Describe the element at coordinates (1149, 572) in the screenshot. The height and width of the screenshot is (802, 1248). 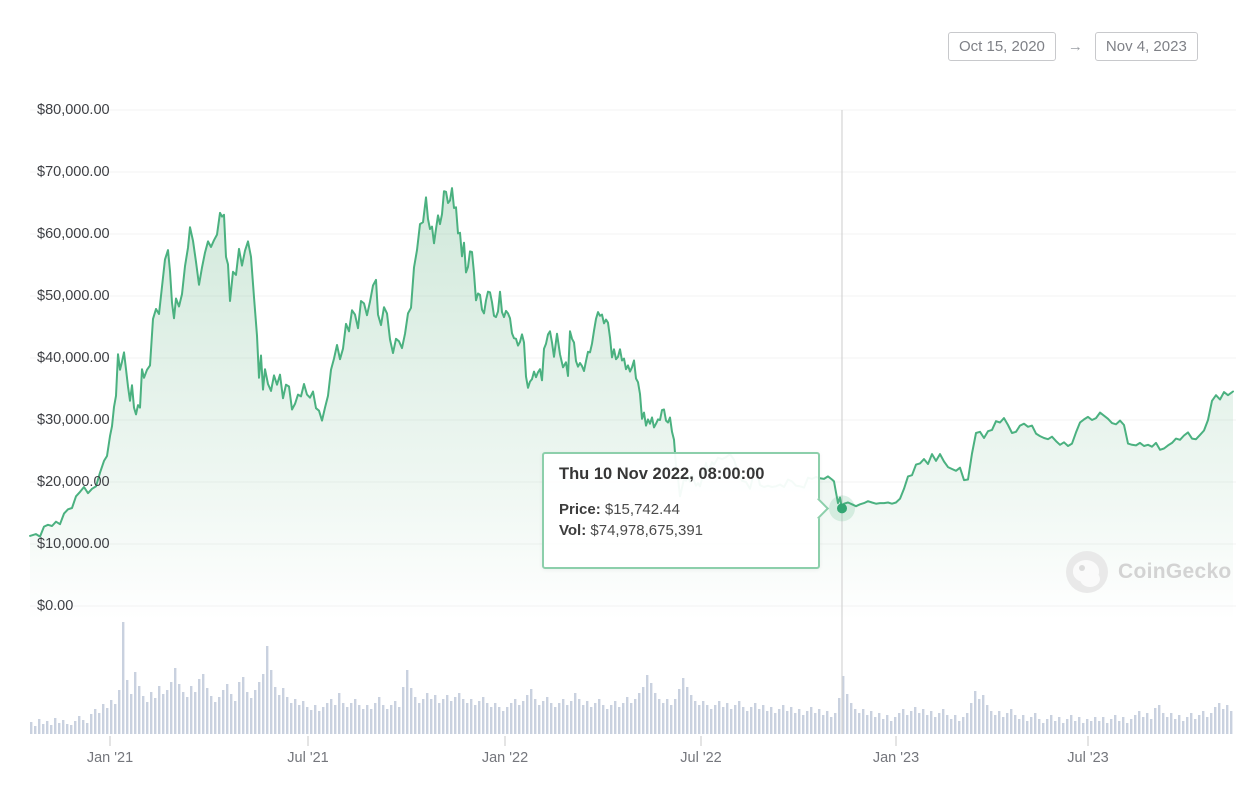
I see `coingecko-watermark: CoinGecko` at that location.